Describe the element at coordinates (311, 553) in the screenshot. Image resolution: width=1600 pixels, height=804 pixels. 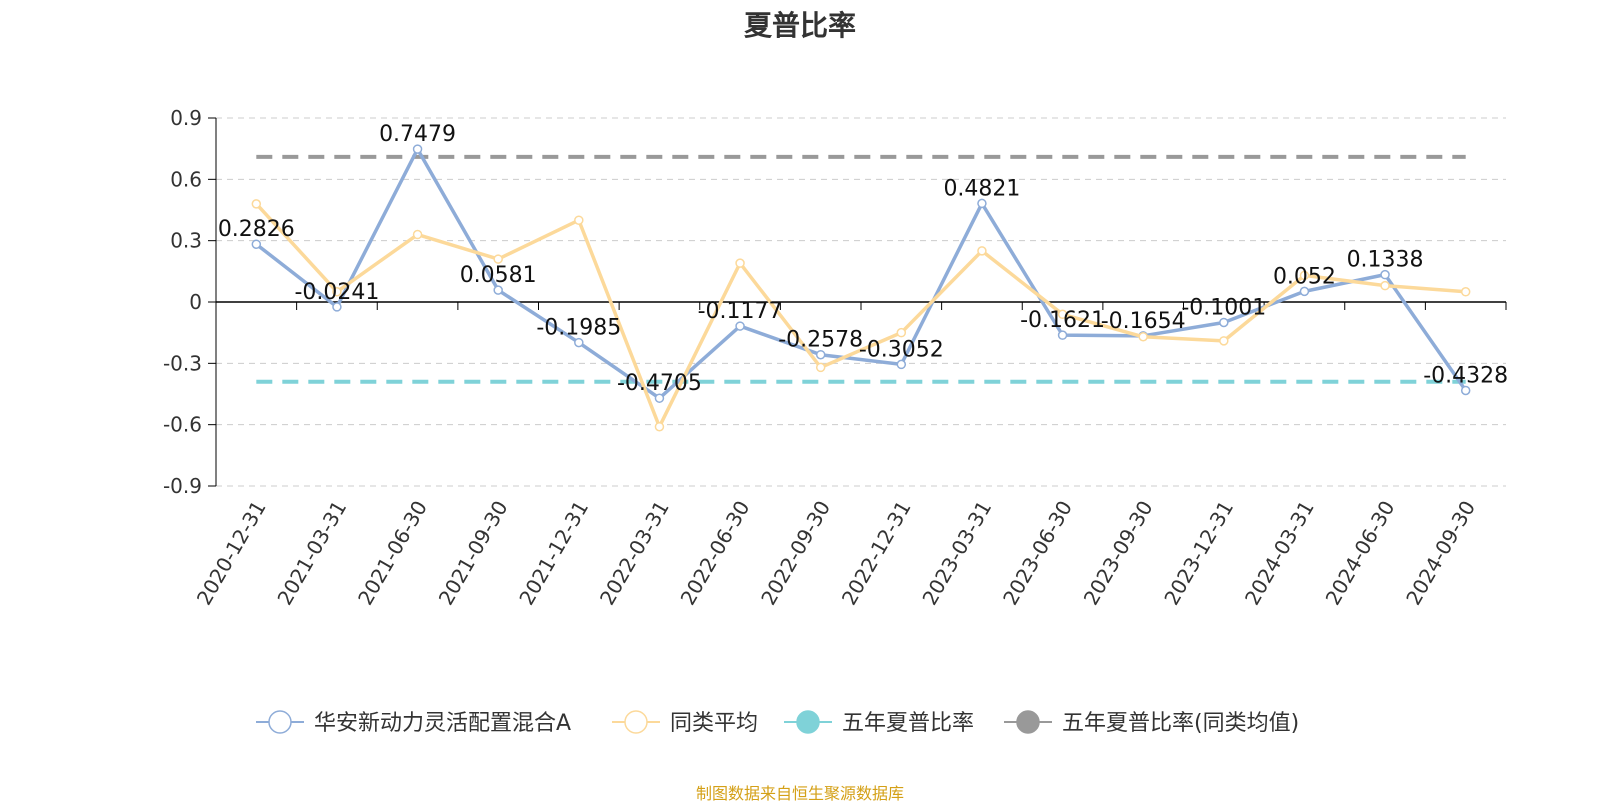
I see `x-tick-label: 2021-03-31` at that location.